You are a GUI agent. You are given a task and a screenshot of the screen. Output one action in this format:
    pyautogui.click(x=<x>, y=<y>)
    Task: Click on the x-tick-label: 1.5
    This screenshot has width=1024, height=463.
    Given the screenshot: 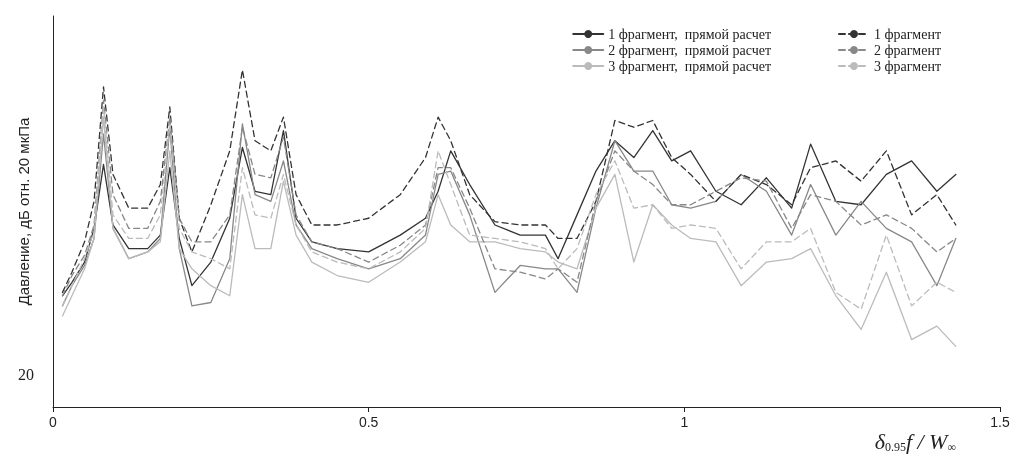 What is the action you would take?
    pyautogui.click(x=1000, y=422)
    